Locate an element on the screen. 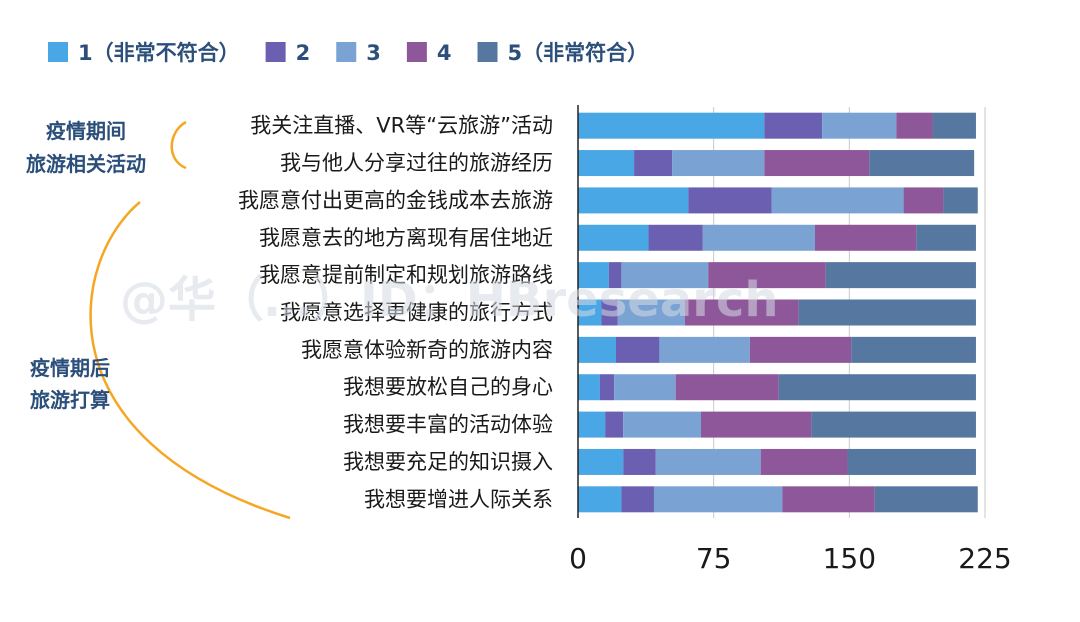 The width and height of the screenshot is (1080, 622). category-label: 我关注直播、VR等“云旅游”活动 is located at coordinates (401, 126).